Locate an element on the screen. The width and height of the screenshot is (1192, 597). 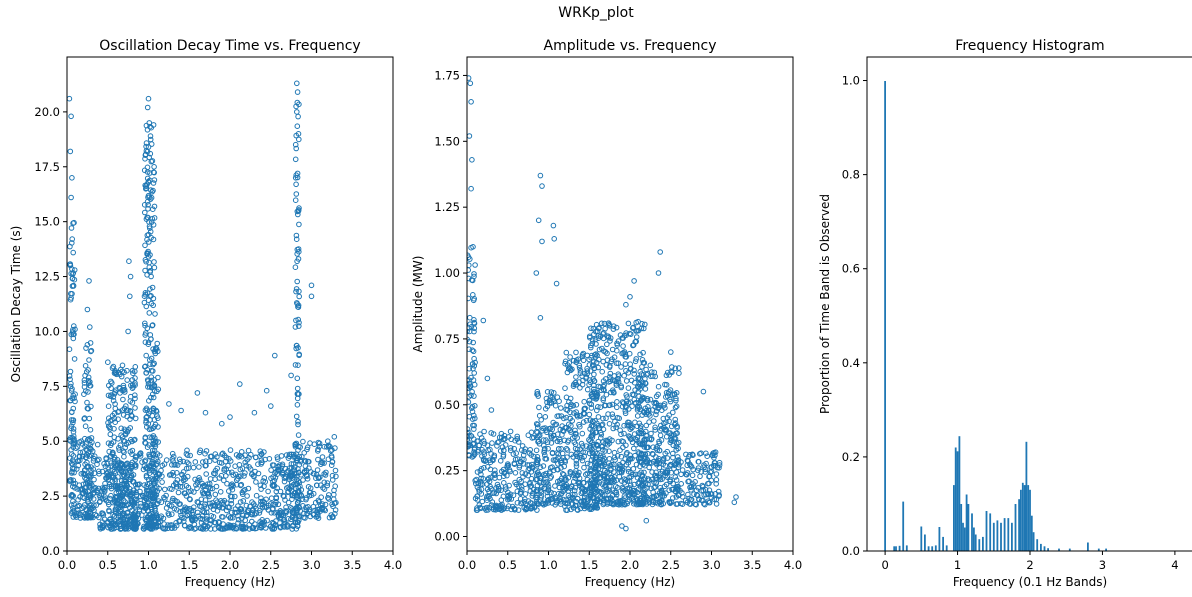
y-tick-label: 0.4 is located at coordinates (851, 363).